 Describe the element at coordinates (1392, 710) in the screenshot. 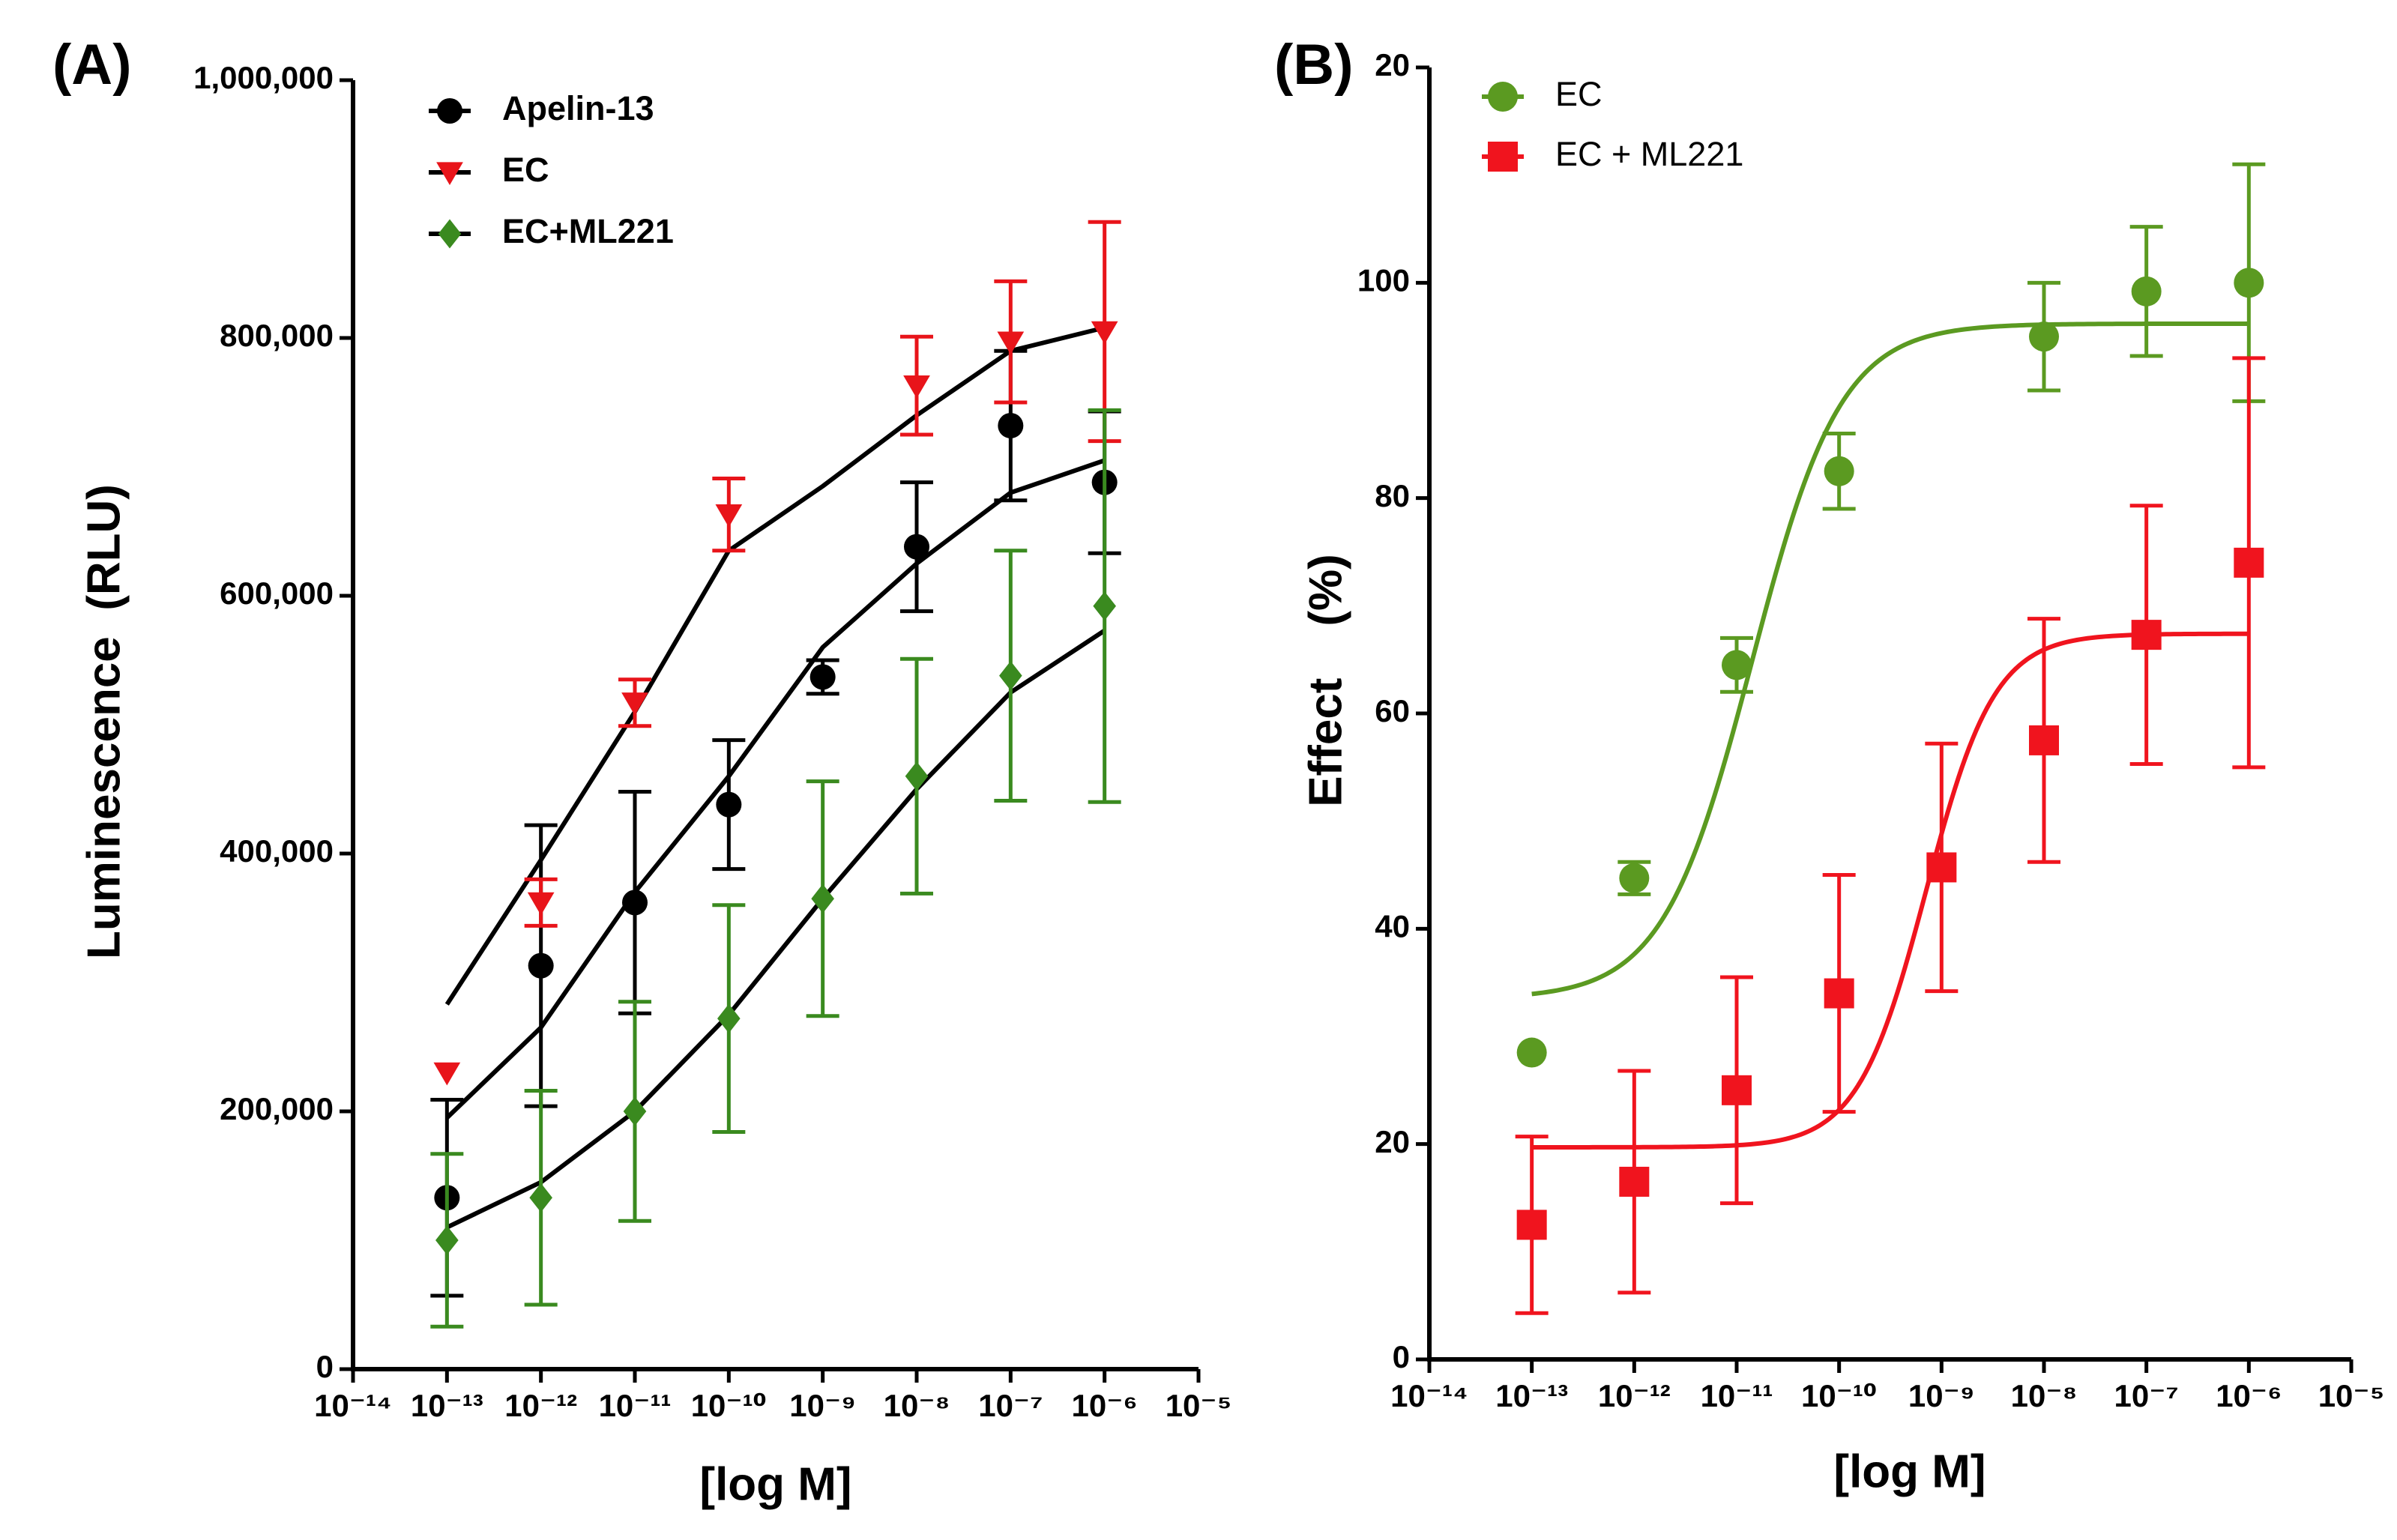

I see `y-tick-label: 60` at that location.